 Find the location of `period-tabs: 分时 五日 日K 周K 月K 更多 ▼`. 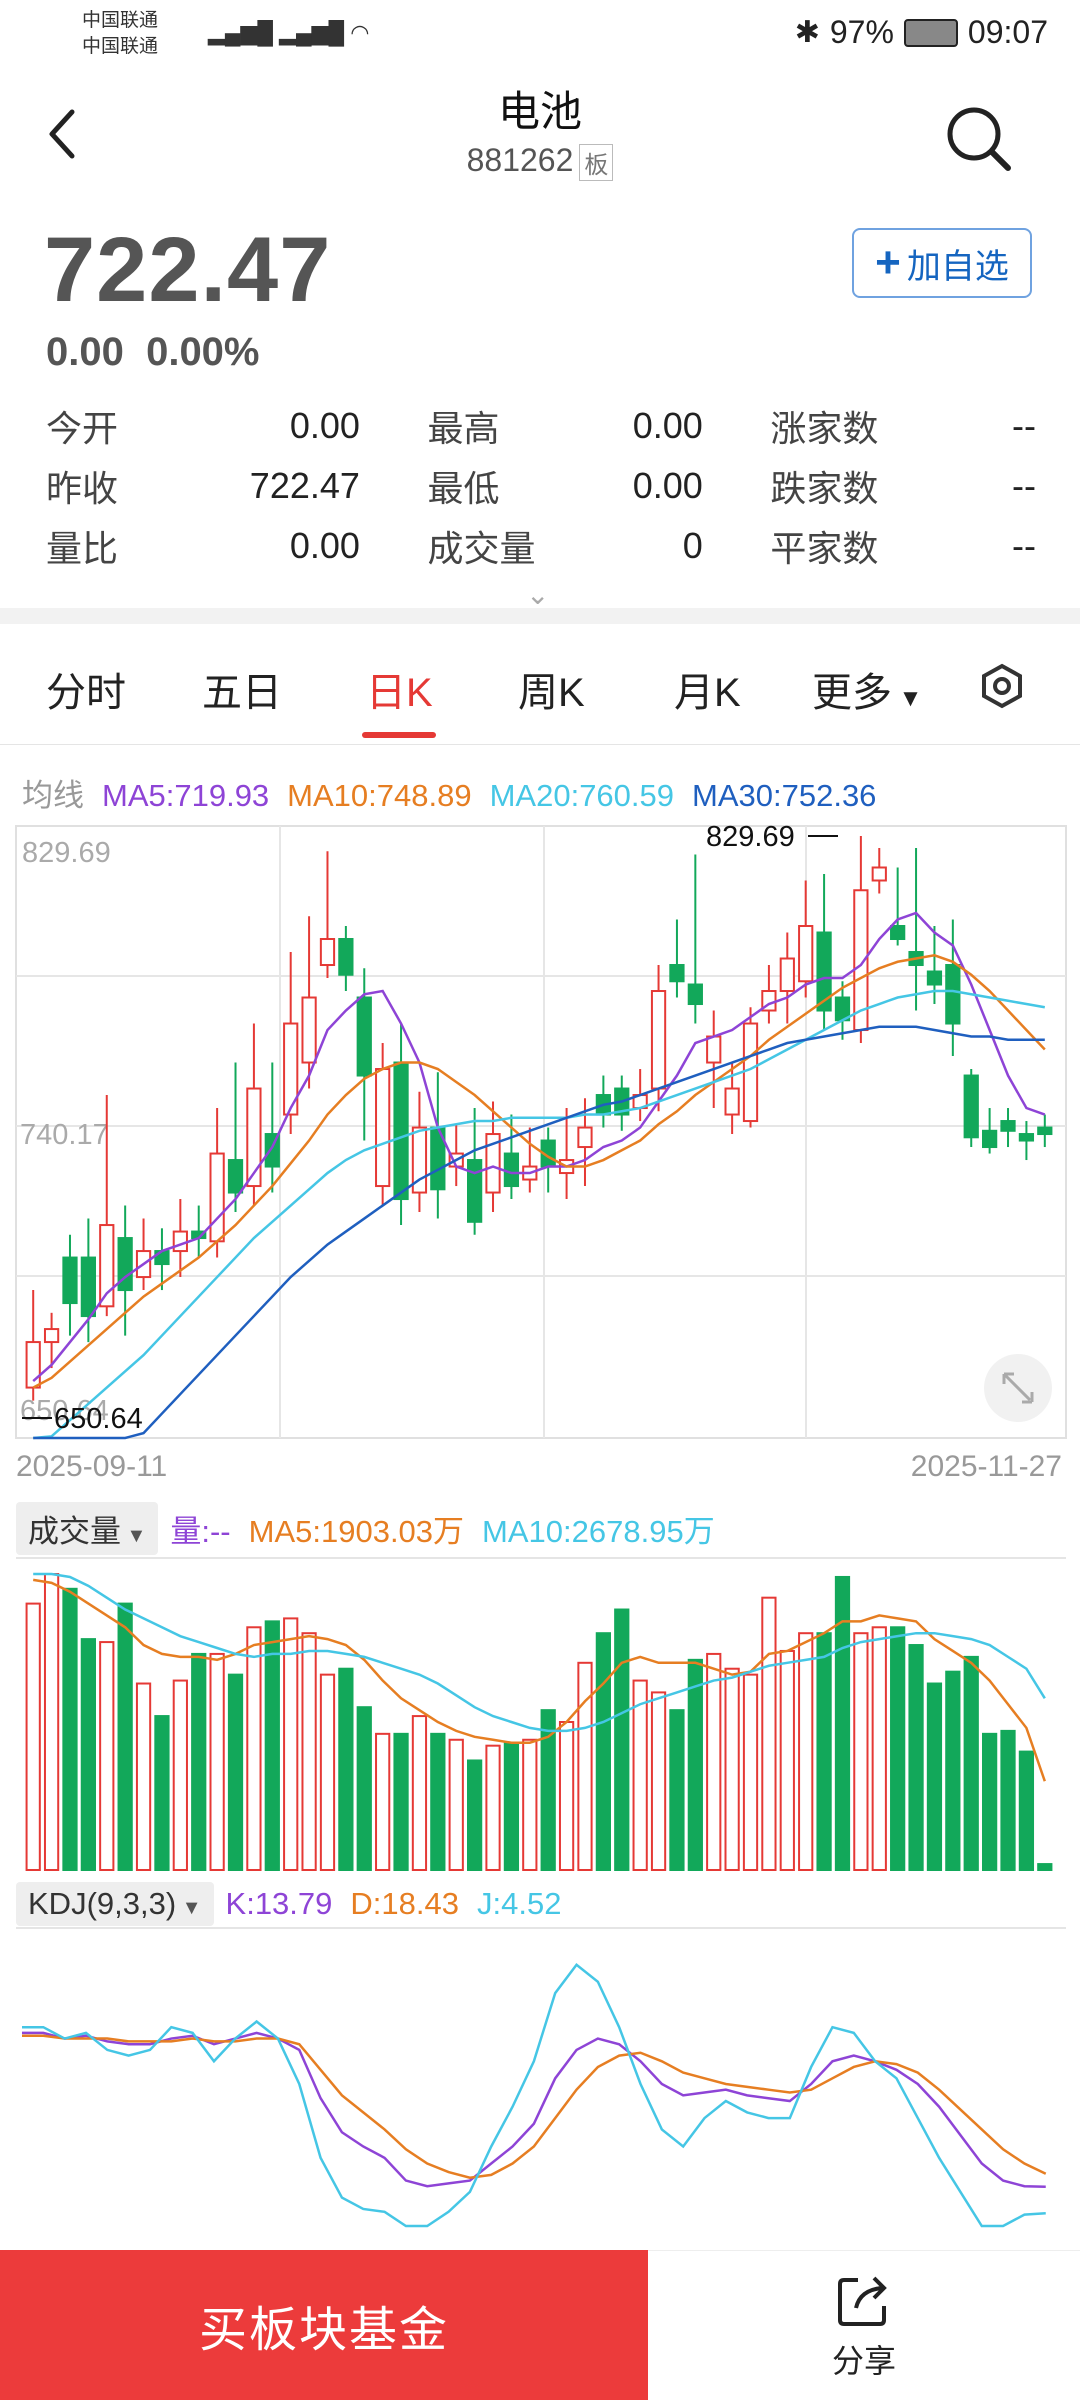

period-tabs: 分时 五日 日K 周K 月K 更多 ▼ is located at coordinates (540, 690).